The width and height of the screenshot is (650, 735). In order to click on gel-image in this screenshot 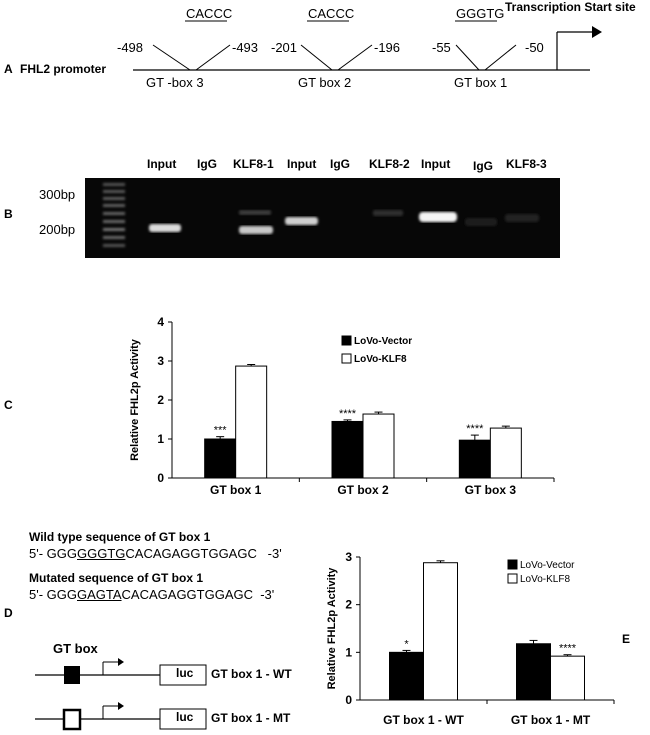, I will do `click(322, 218)`.